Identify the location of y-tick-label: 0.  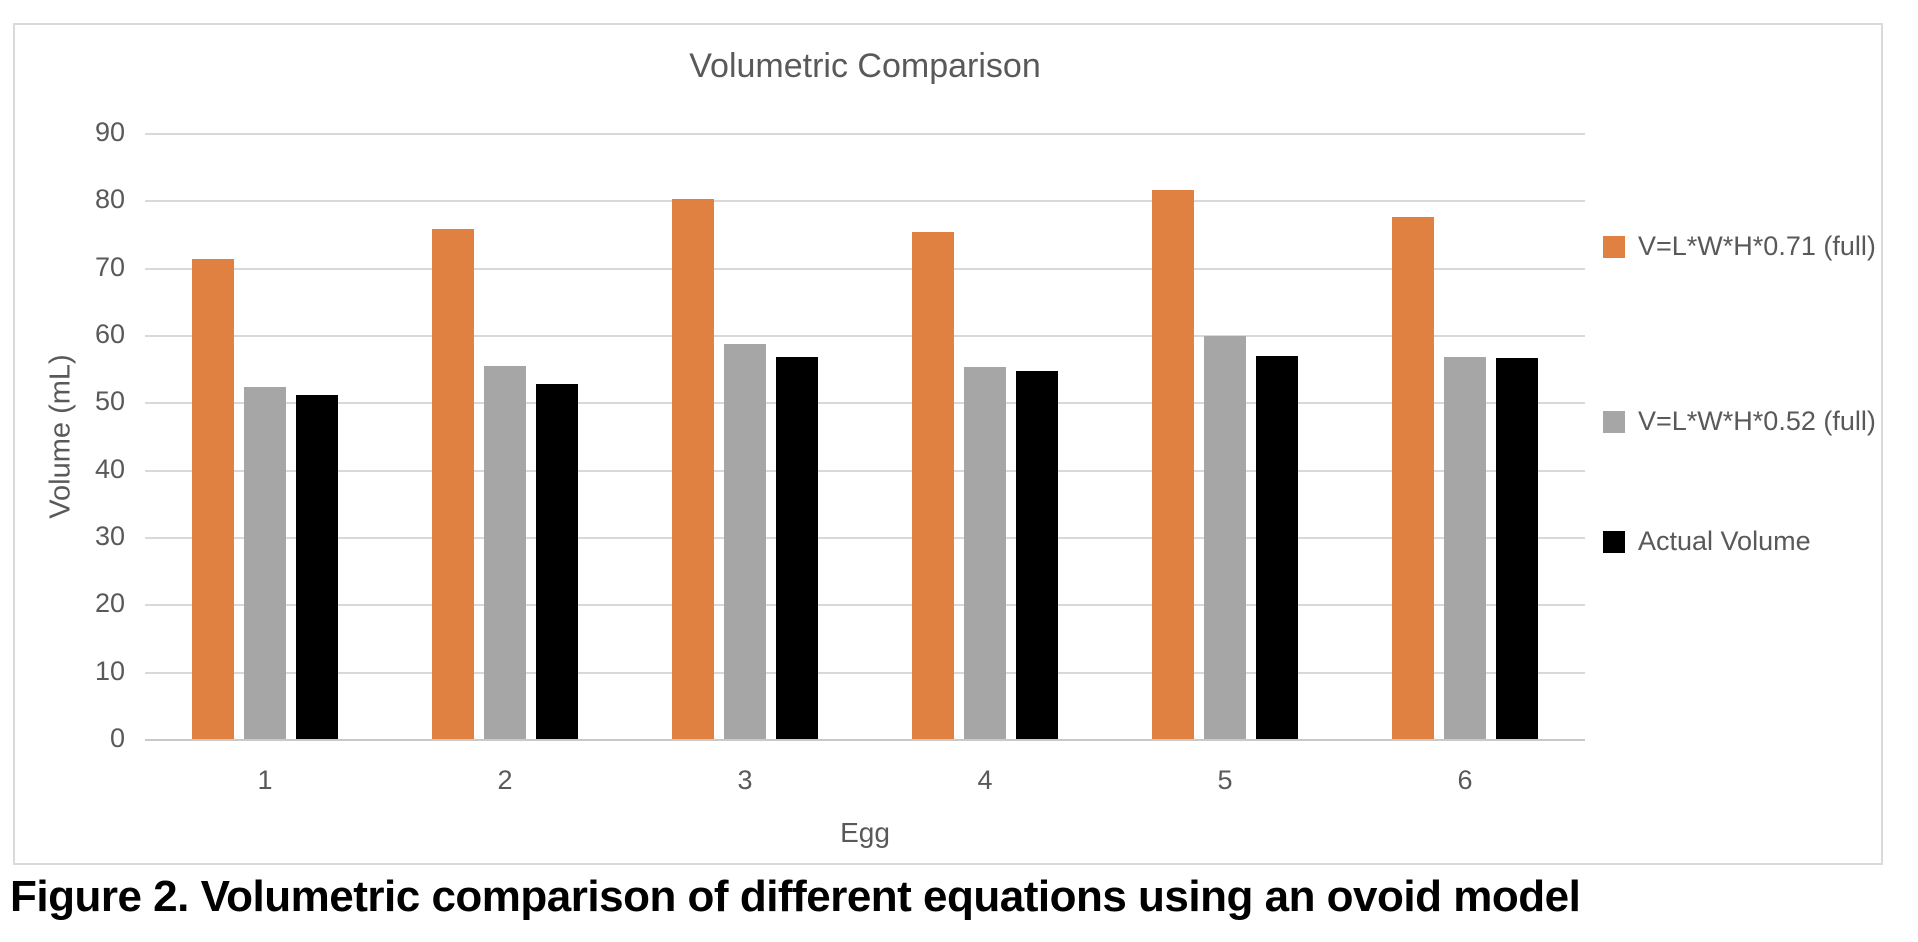
(117, 738).